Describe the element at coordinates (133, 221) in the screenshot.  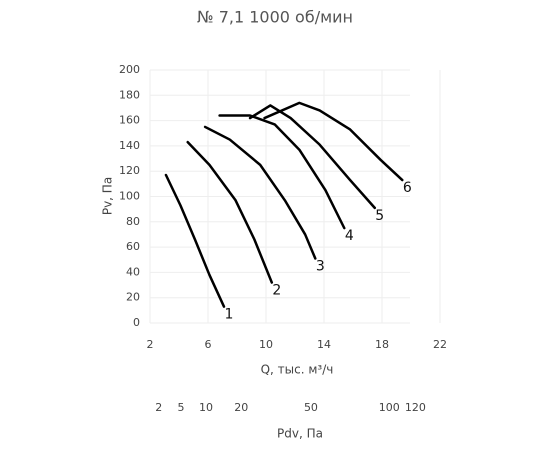
I see `y-tick-label: 80` at that location.